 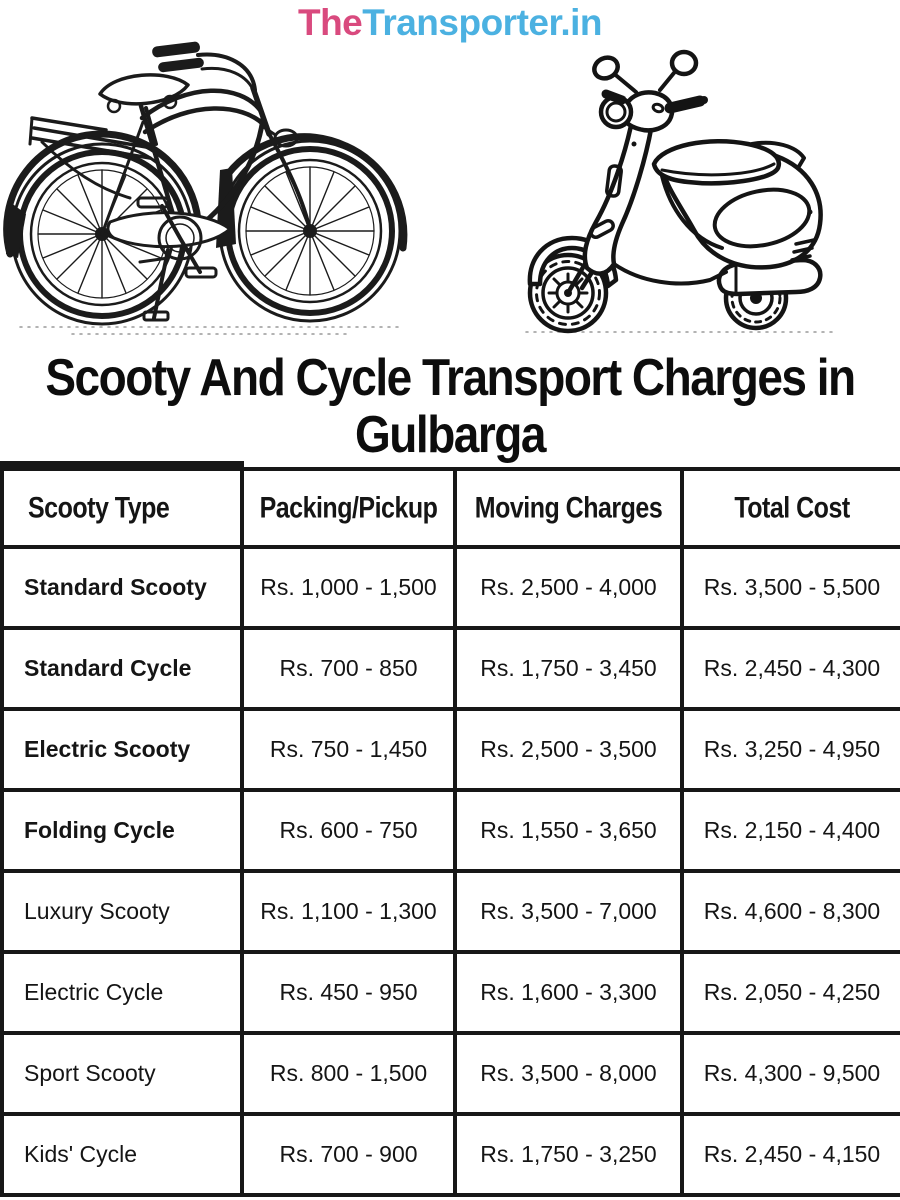 What do you see at coordinates (568, 992) in the screenshot?
I see `cell-moving-charges: Rs. 1,600 - 3,300` at bounding box center [568, 992].